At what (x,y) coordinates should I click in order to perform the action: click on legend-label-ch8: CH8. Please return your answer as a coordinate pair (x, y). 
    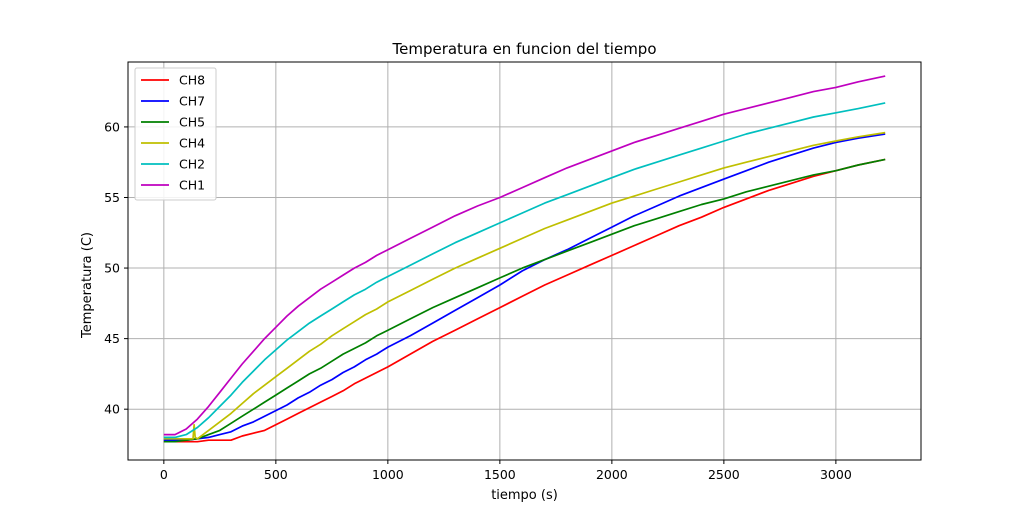
    Looking at the image, I should click on (192, 80).